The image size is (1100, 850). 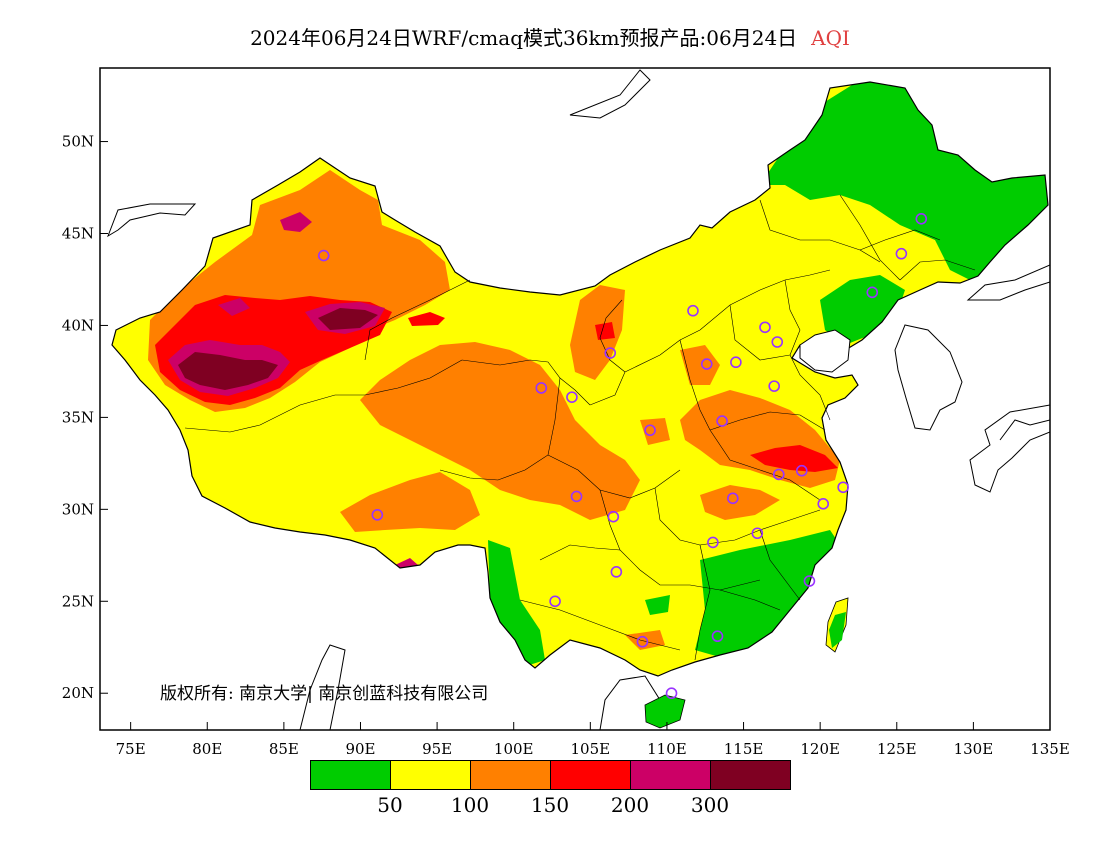 What do you see at coordinates (820, 749) in the screenshot?
I see `x-tick-label: 120E` at bounding box center [820, 749].